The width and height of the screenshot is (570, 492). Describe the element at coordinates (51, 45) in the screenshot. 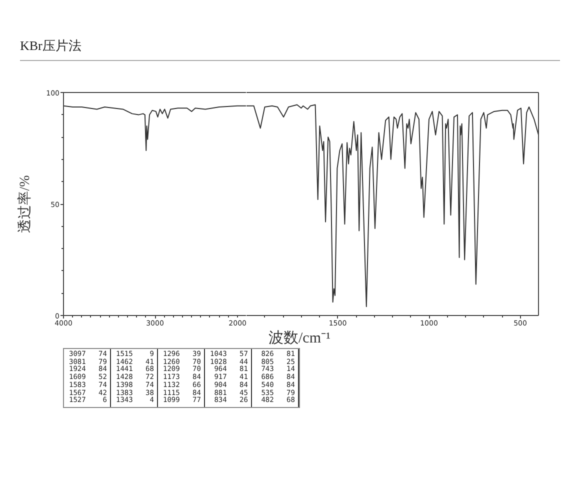

I see `chart-title: KBr压片法` at that location.